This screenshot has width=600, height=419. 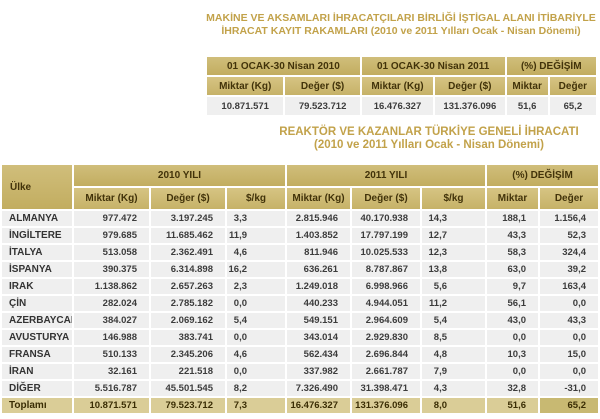 What do you see at coordinates (569, 354) in the screenshot?
I see `value-cell: 15,0` at bounding box center [569, 354].